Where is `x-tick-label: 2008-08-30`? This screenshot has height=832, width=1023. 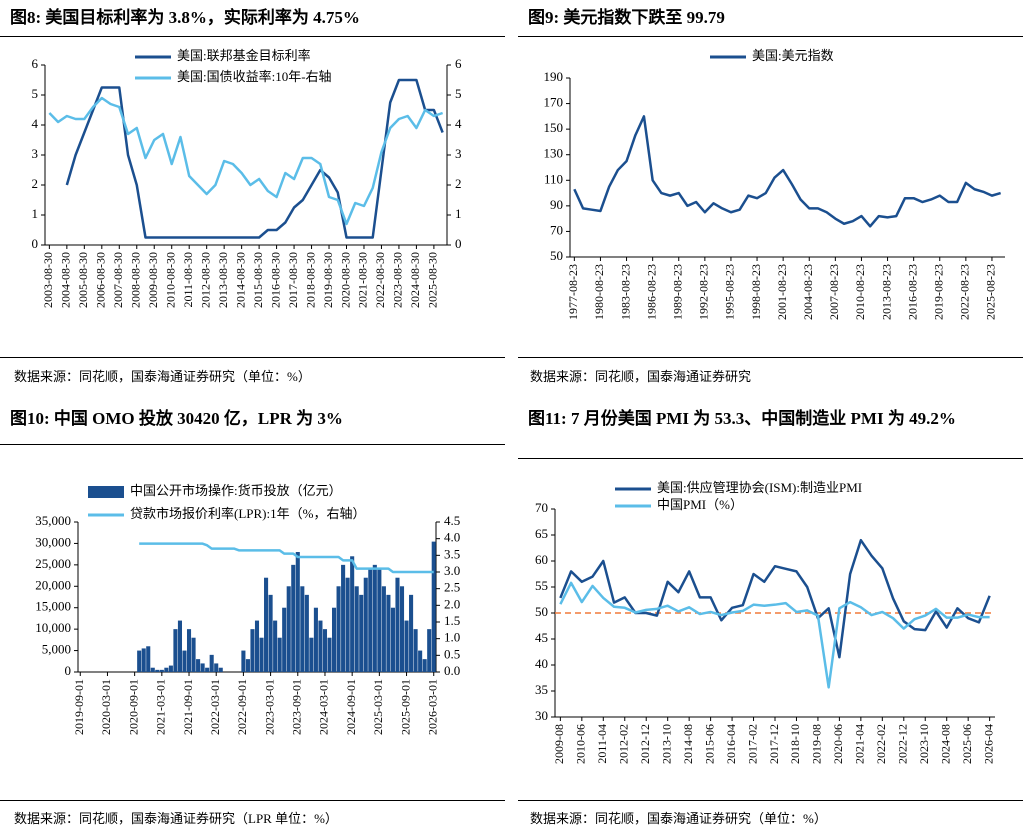
x-tick-label: 2008-08-30 is located at coordinates (136, 280).